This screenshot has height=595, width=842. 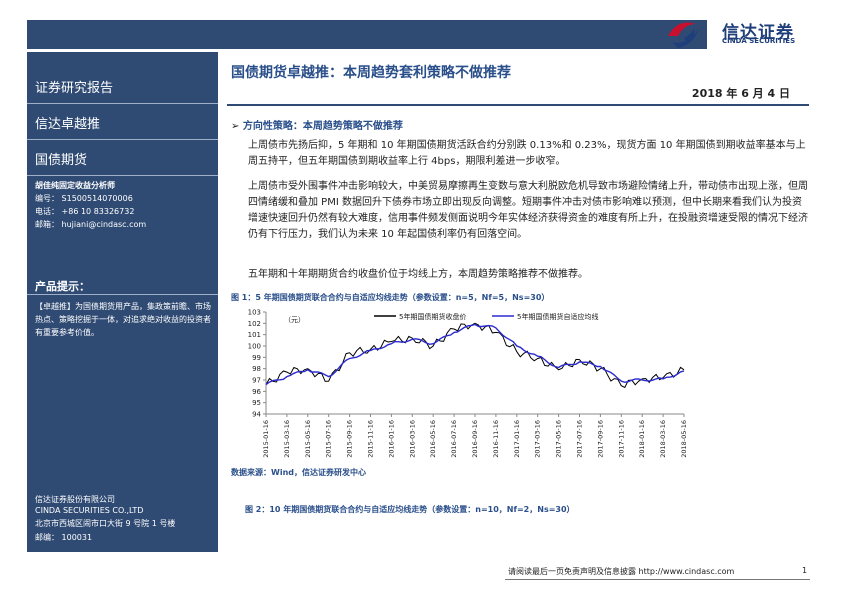 What do you see at coordinates (254, 313) in the screenshot?
I see `y-tick-label: 103` at bounding box center [254, 313].